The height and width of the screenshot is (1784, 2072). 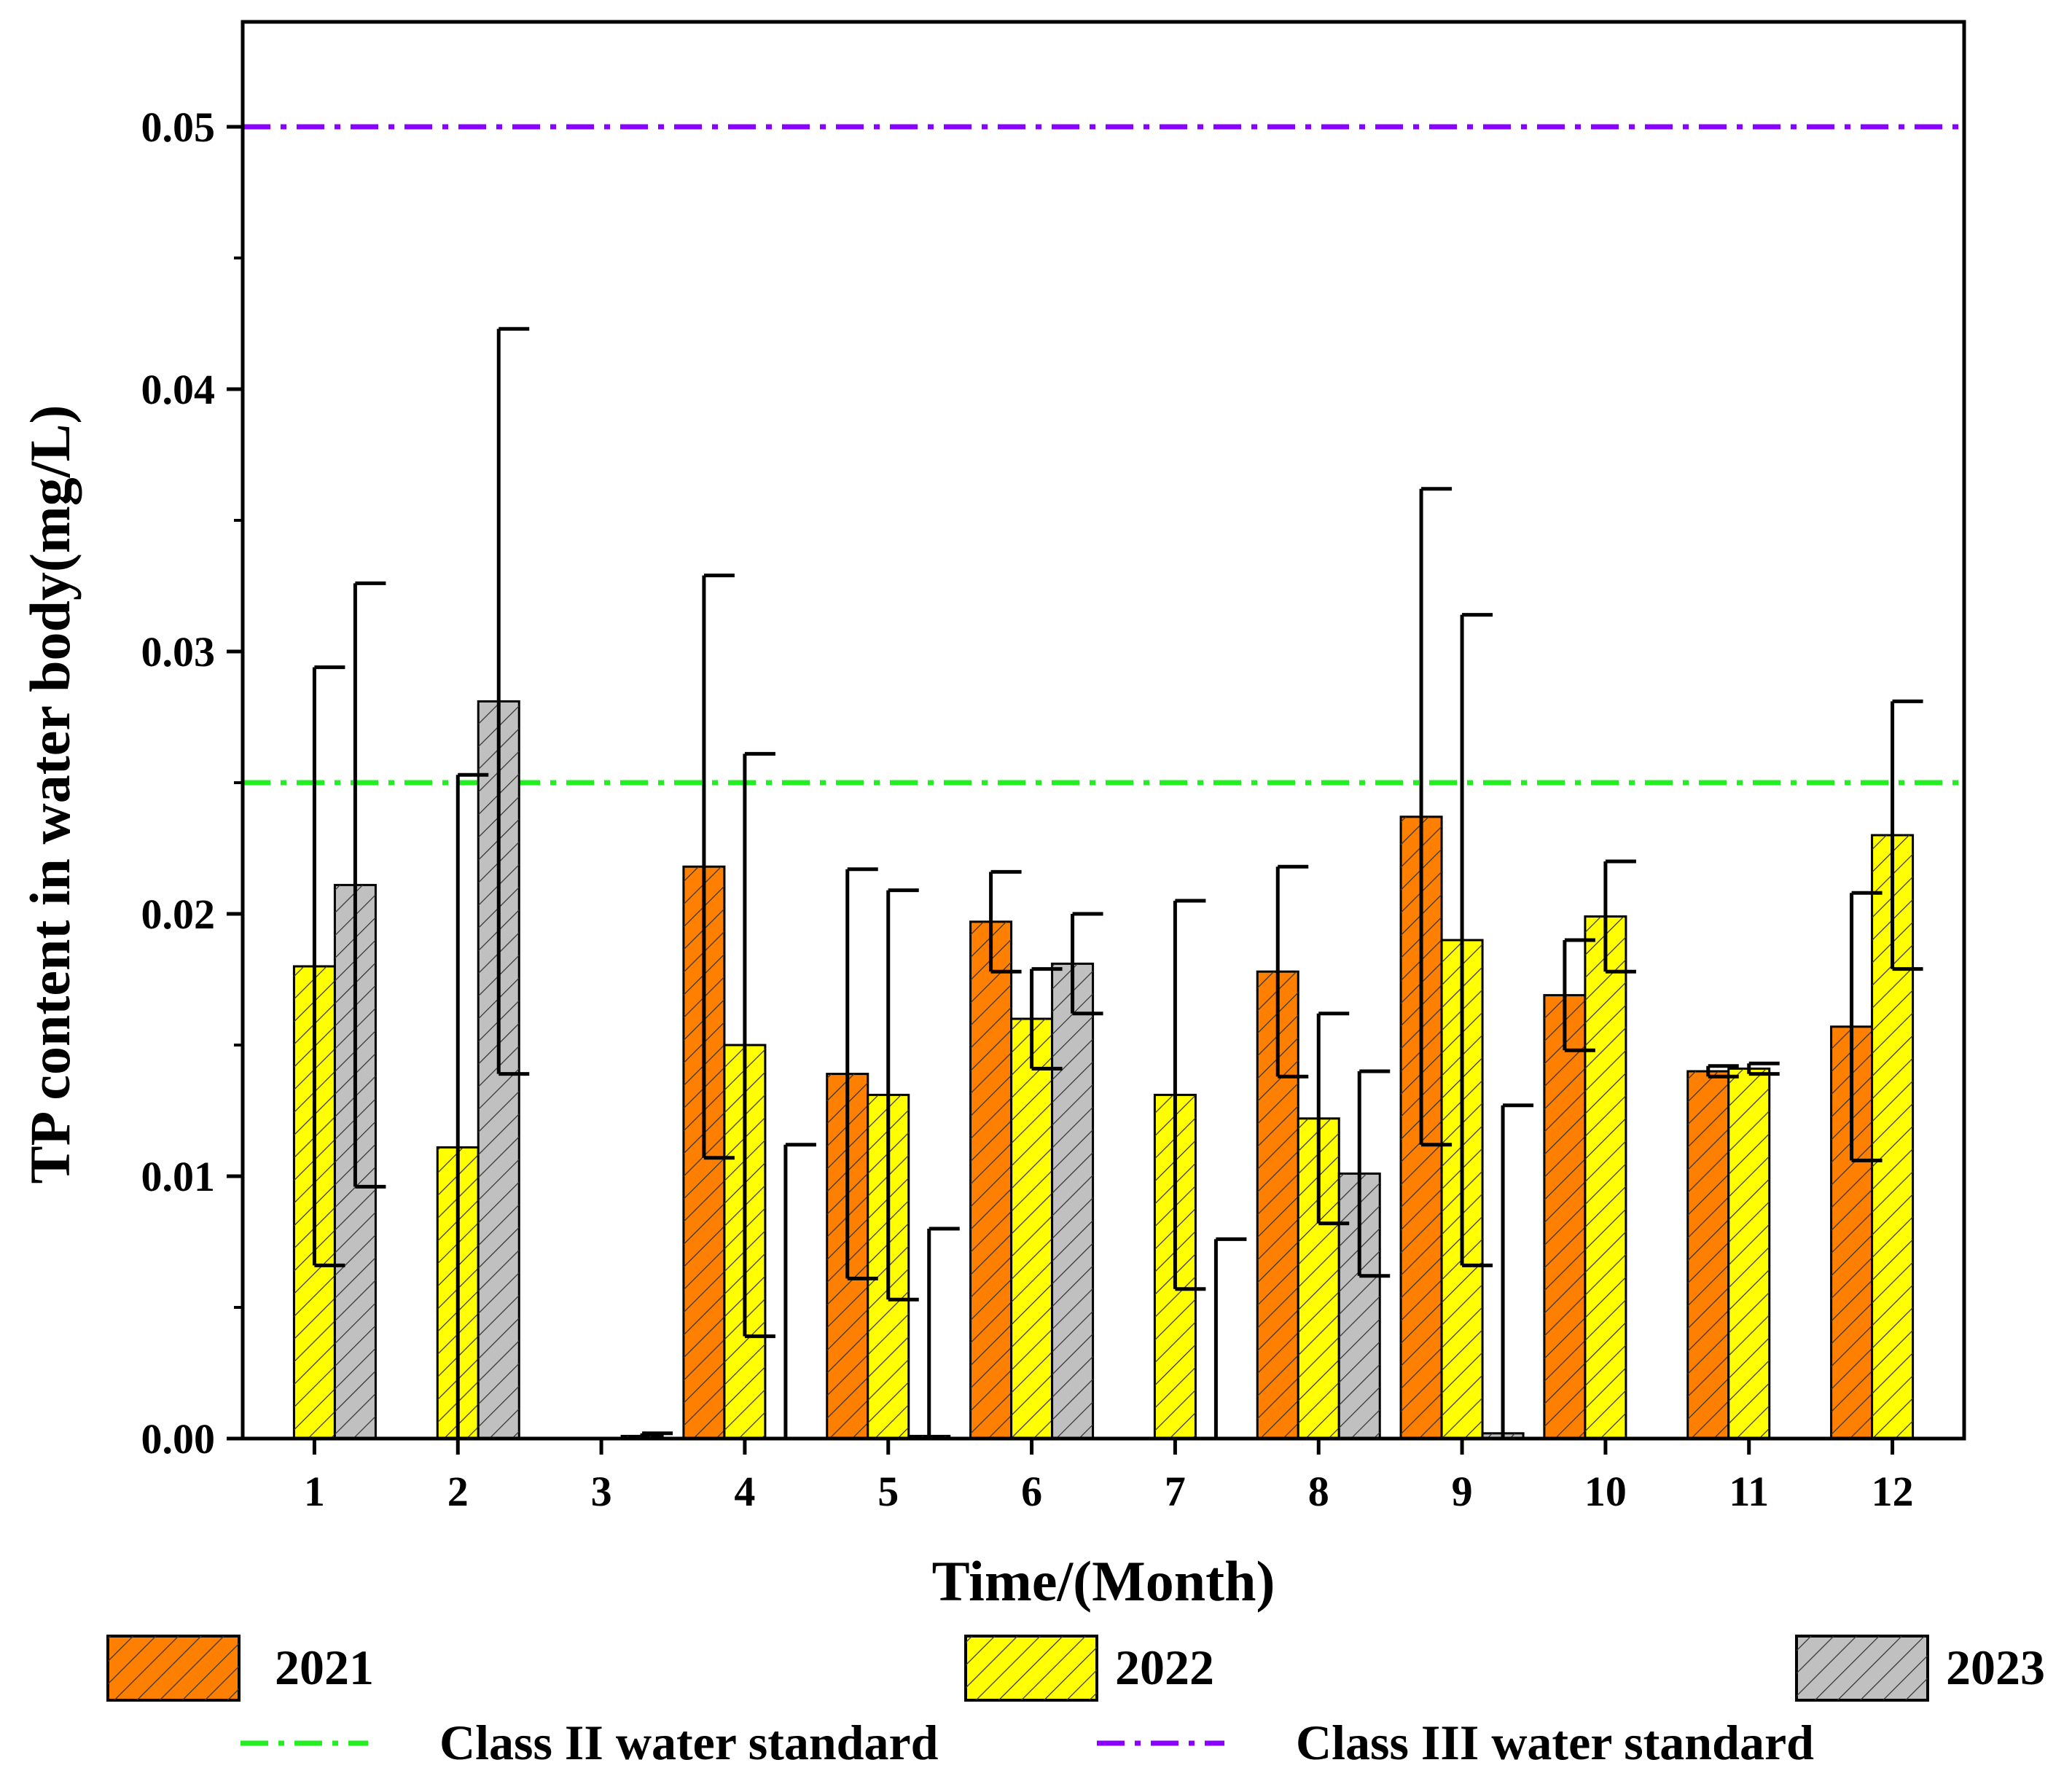 What do you see at coordinates (1749, 1491) in the screenshot?
I see `x-tick-label-11: 11` at bounding box center [1749, 1491].